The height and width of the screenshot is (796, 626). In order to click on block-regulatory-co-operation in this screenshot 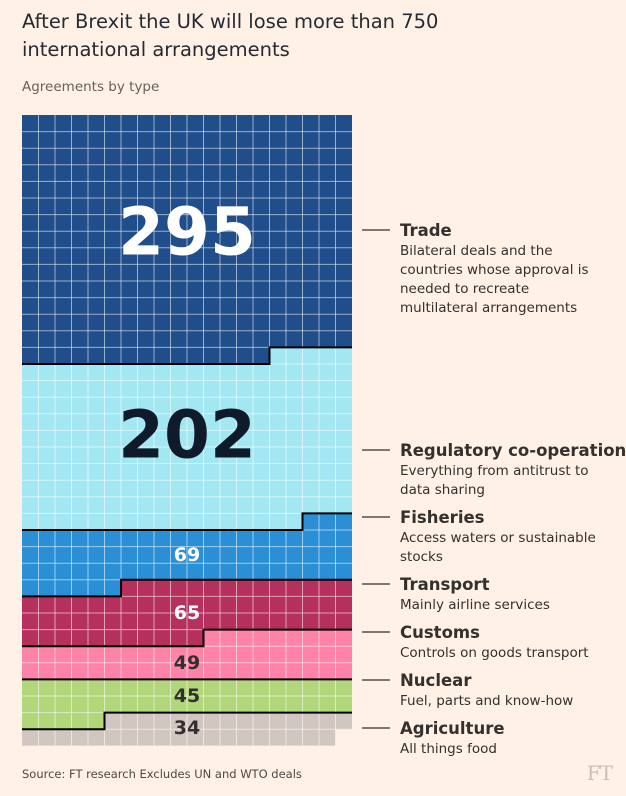, I will do `click(187, 438)`.